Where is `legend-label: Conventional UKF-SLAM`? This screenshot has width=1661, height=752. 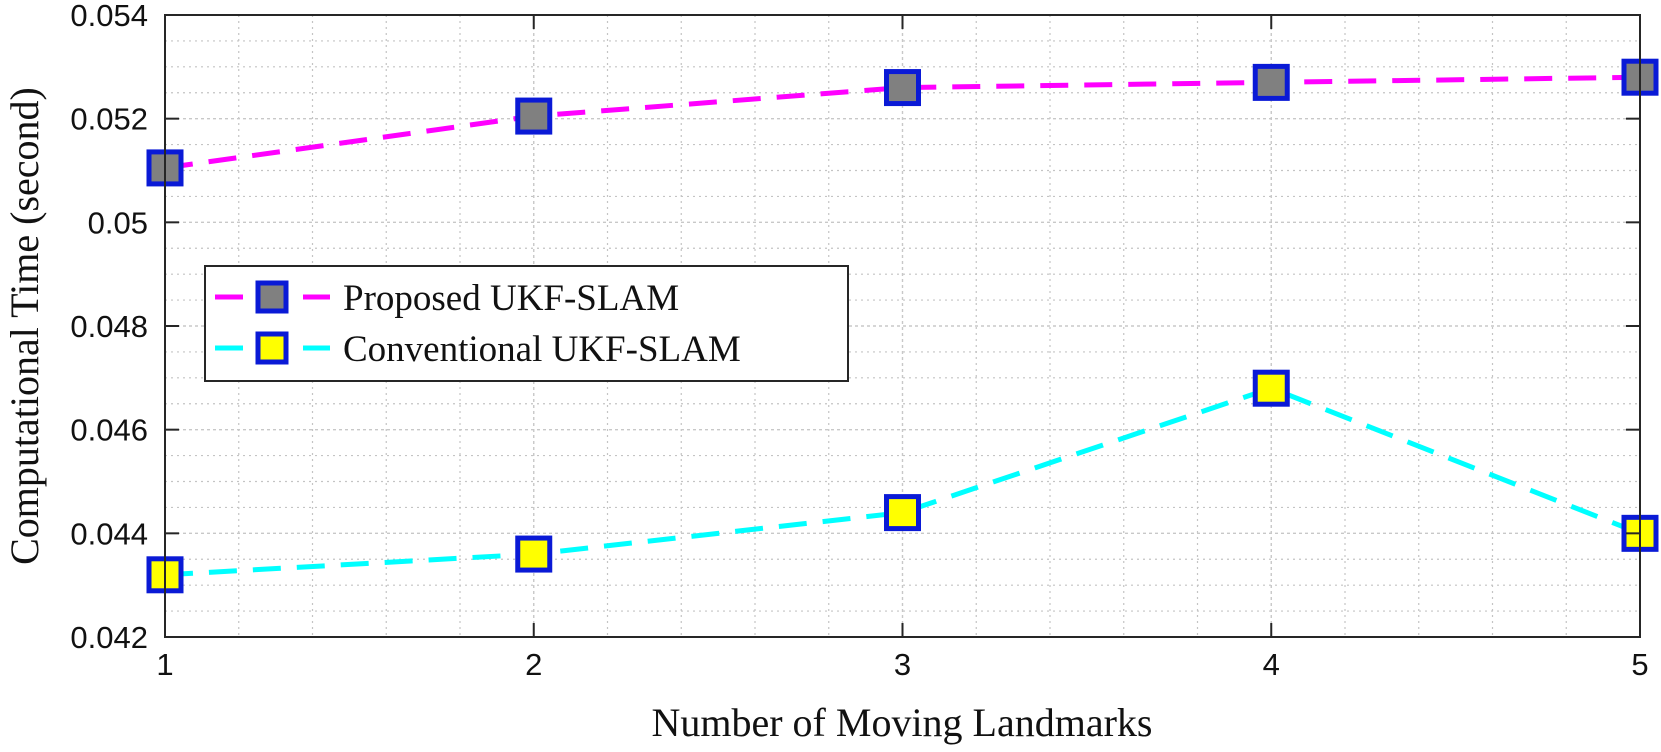 legend-label: Conventional UKF-SLAM is located at coordinates (542, 349).